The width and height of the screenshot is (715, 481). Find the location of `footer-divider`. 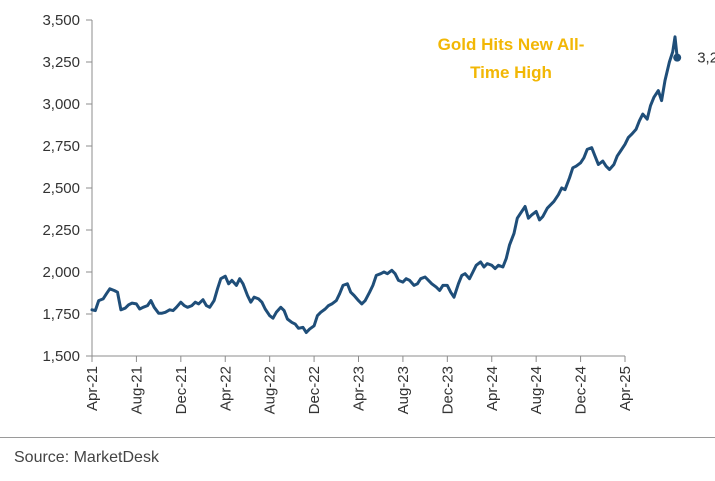

footer-divider is located at coordinates (357, 437).